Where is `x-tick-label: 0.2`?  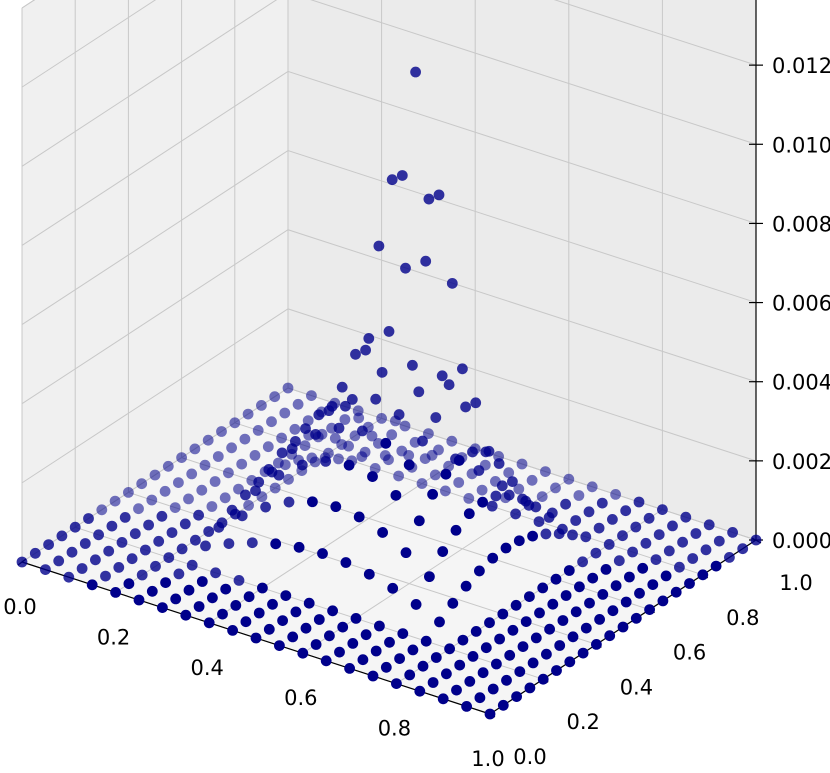
x-tick-label: 0.2 is located at coordinates (113, 637).